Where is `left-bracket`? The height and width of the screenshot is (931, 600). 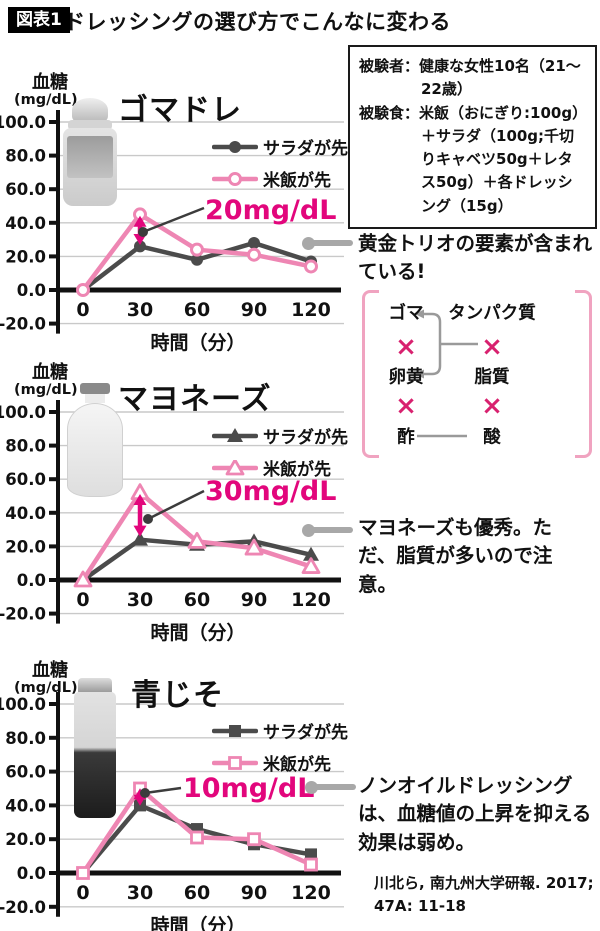
left-bracket is located at coordinates (370, 374).